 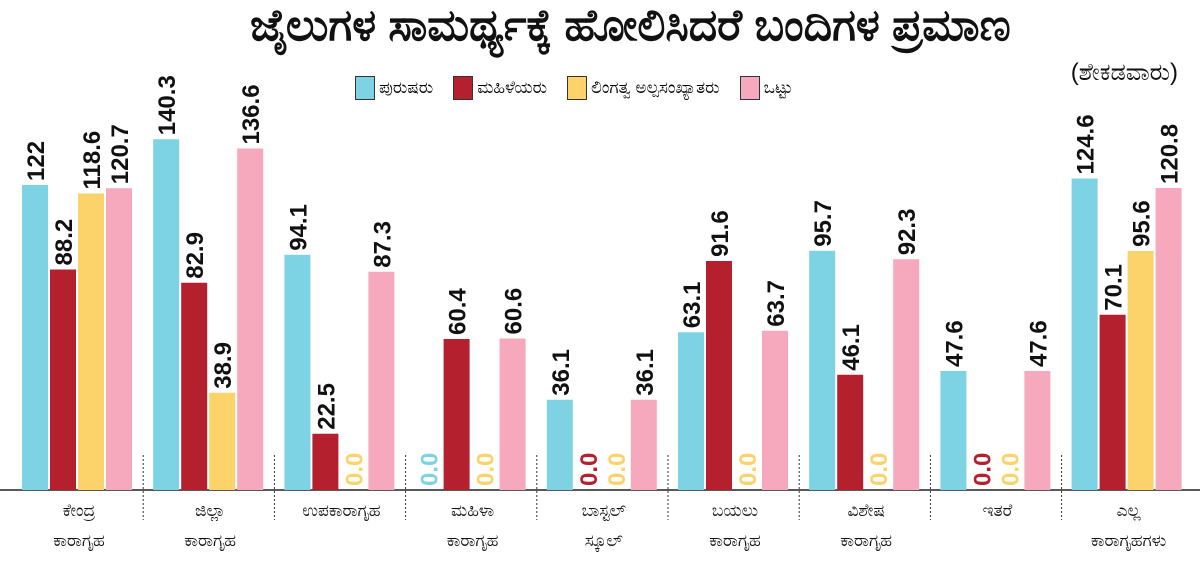 I want to click on legend-item-total: ಒಟ್ಟು, so click(x=766, y=88).